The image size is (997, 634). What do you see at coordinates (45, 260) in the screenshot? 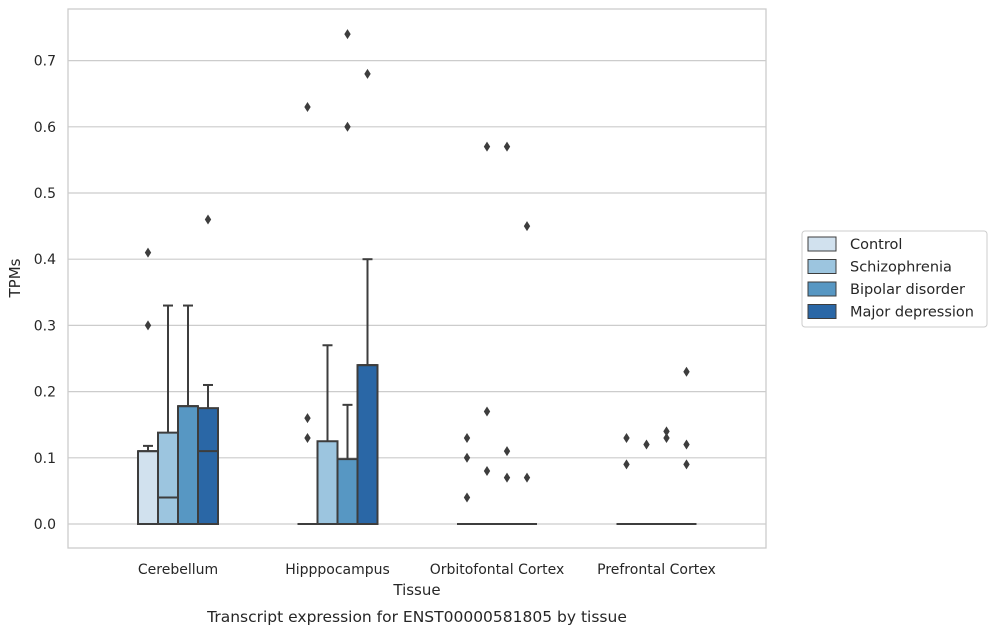
I see `y-tick-label: 0.4` at bounding box center [45, 260].